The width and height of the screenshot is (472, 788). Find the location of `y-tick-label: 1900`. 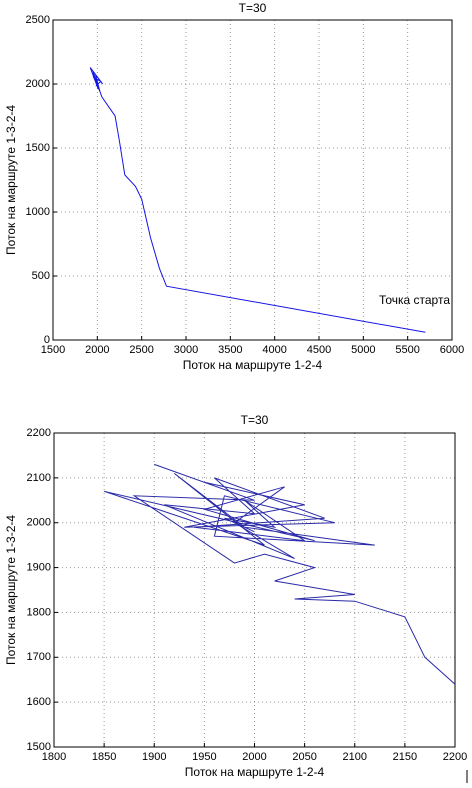

y-tick-label: 1900 is located at coordinates (39, 567).